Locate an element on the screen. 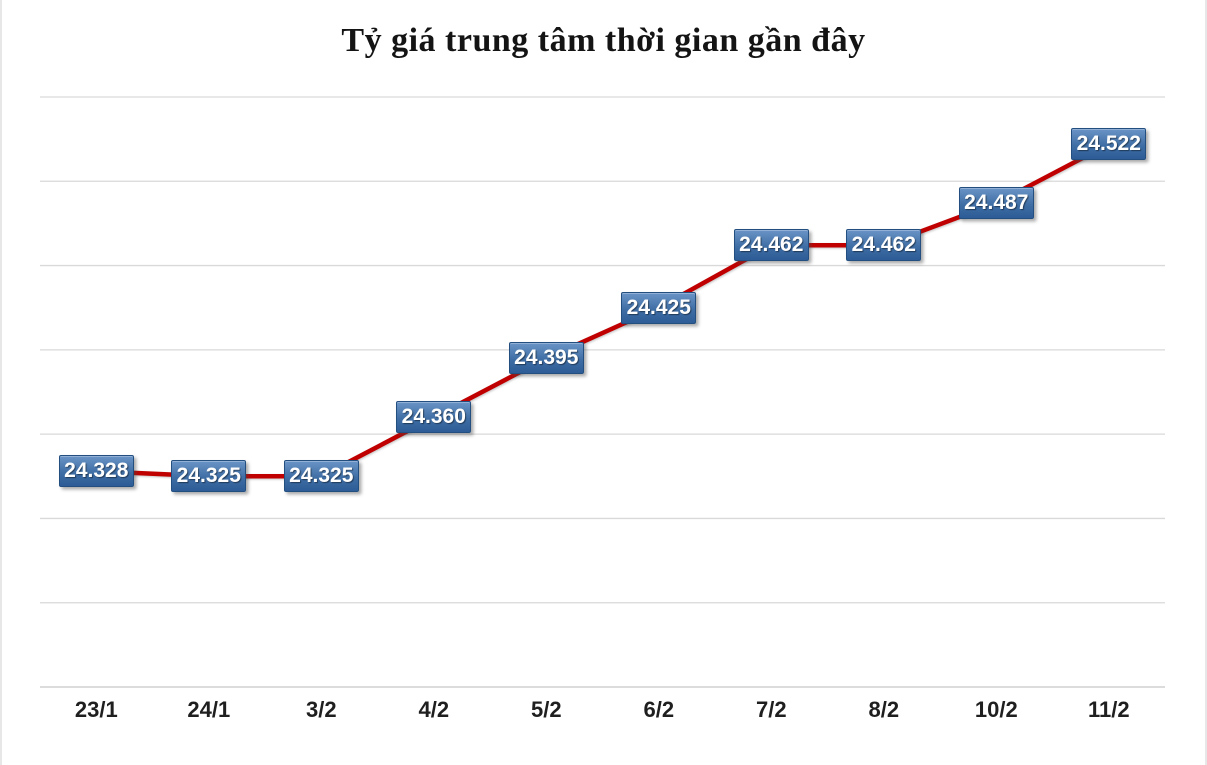  x-axis-label: 5/2 is located at coordinates (546, 709).